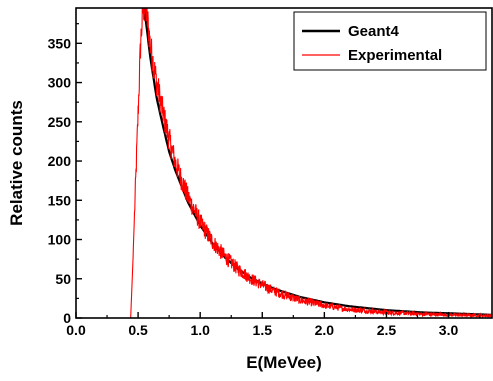 This screenshot has height=381, width=493. I want to click on legend-label-experimental: Experimental, so click(395, 55).